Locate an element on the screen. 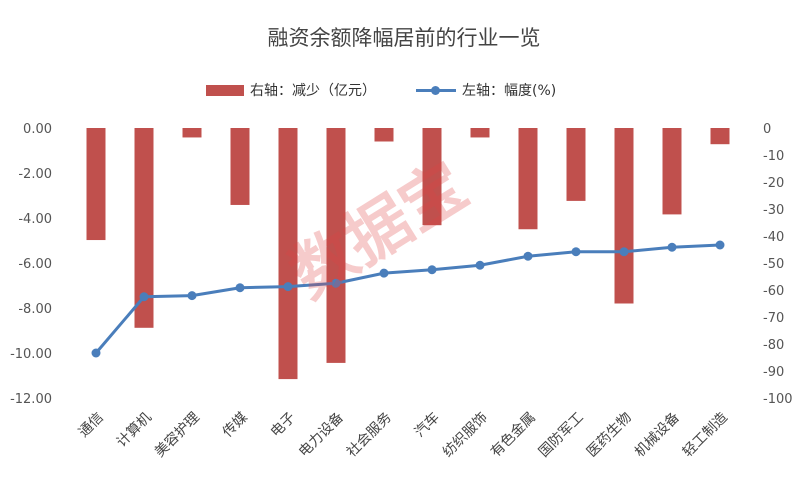  right-axis-tick-label: -90 is located at coordinates (773, 372).